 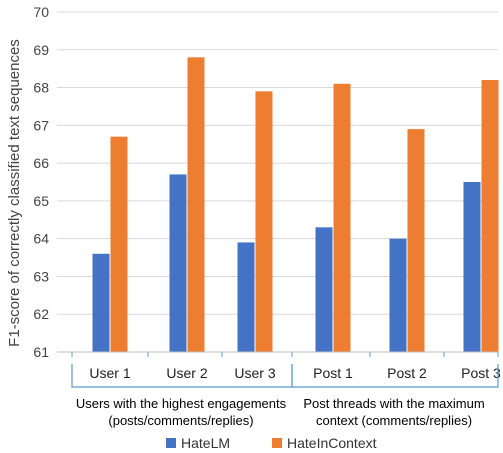 What do you see at coordinates (180, 420) in the screenshot?
I see `group-label: (posts/comments/replies)` at bounding box center [180, 420].